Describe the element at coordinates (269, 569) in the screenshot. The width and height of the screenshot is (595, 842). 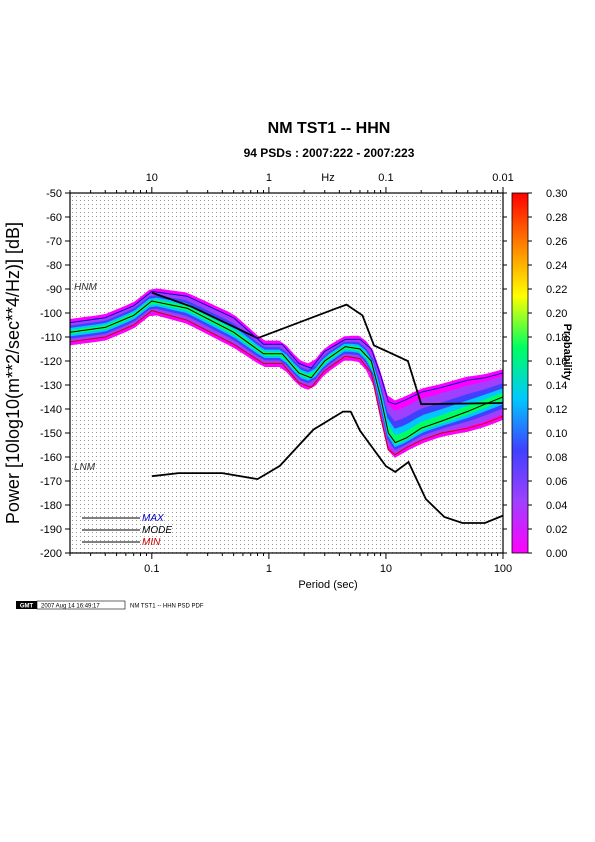
I see `x-tick-label: 1` at that location.